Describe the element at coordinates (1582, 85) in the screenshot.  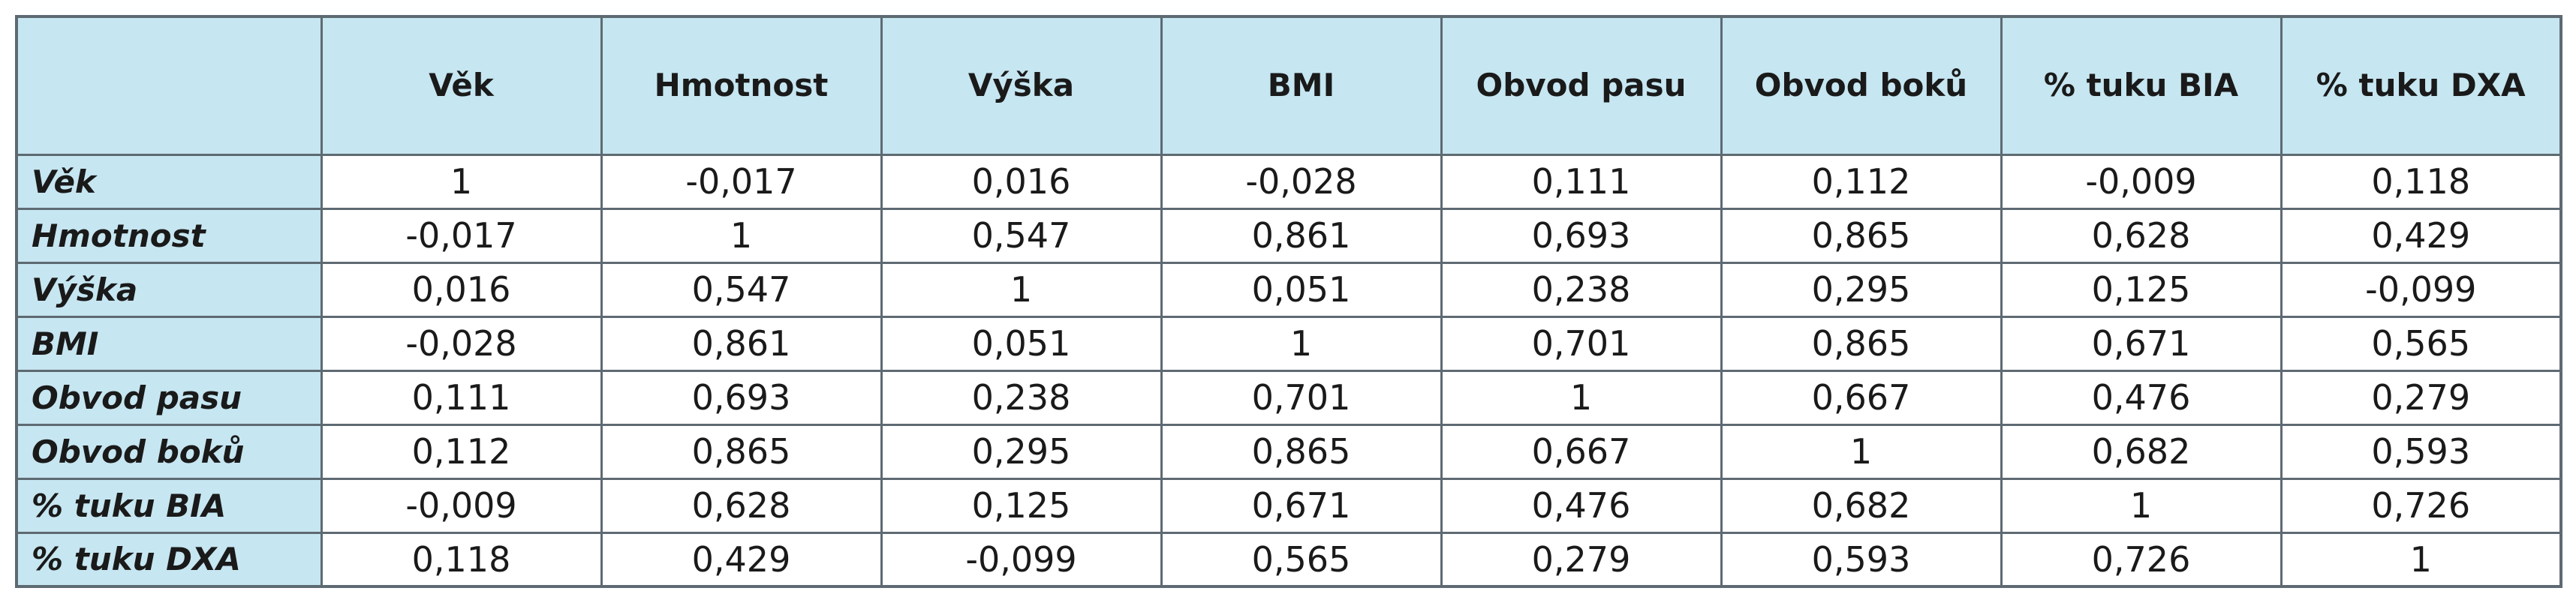
I see `column-header: Obvod pasu` at that location.